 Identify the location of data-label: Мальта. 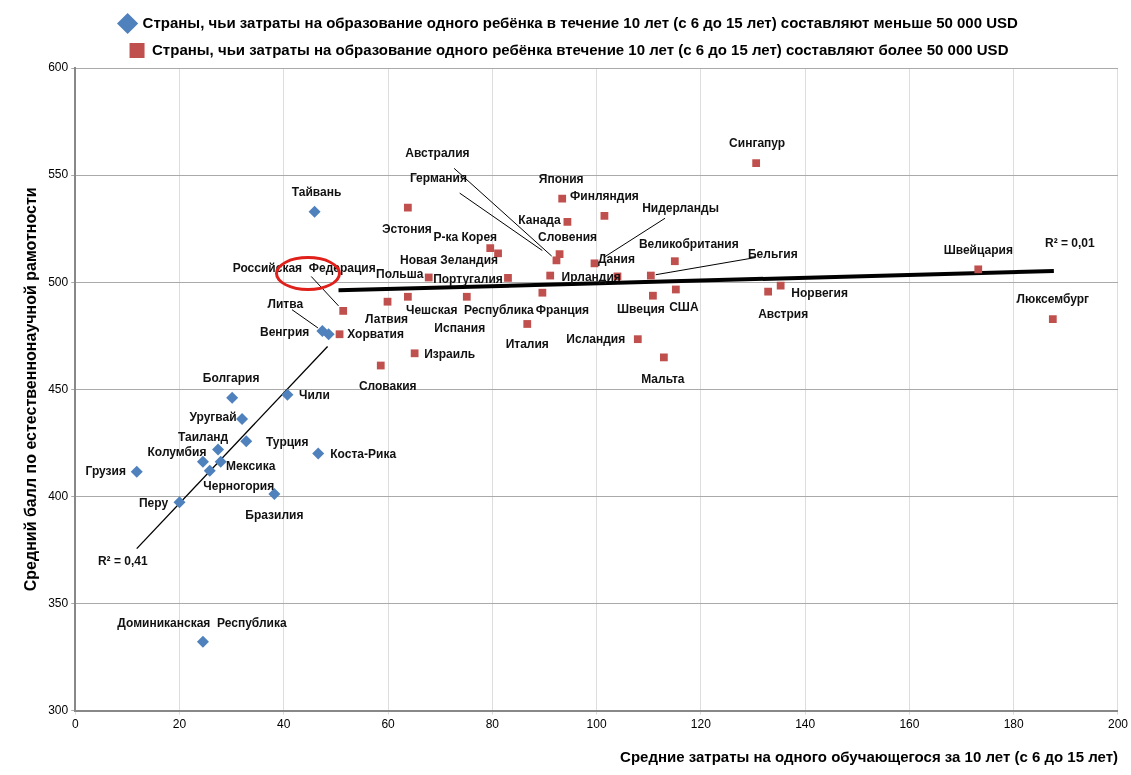
(663, 378).